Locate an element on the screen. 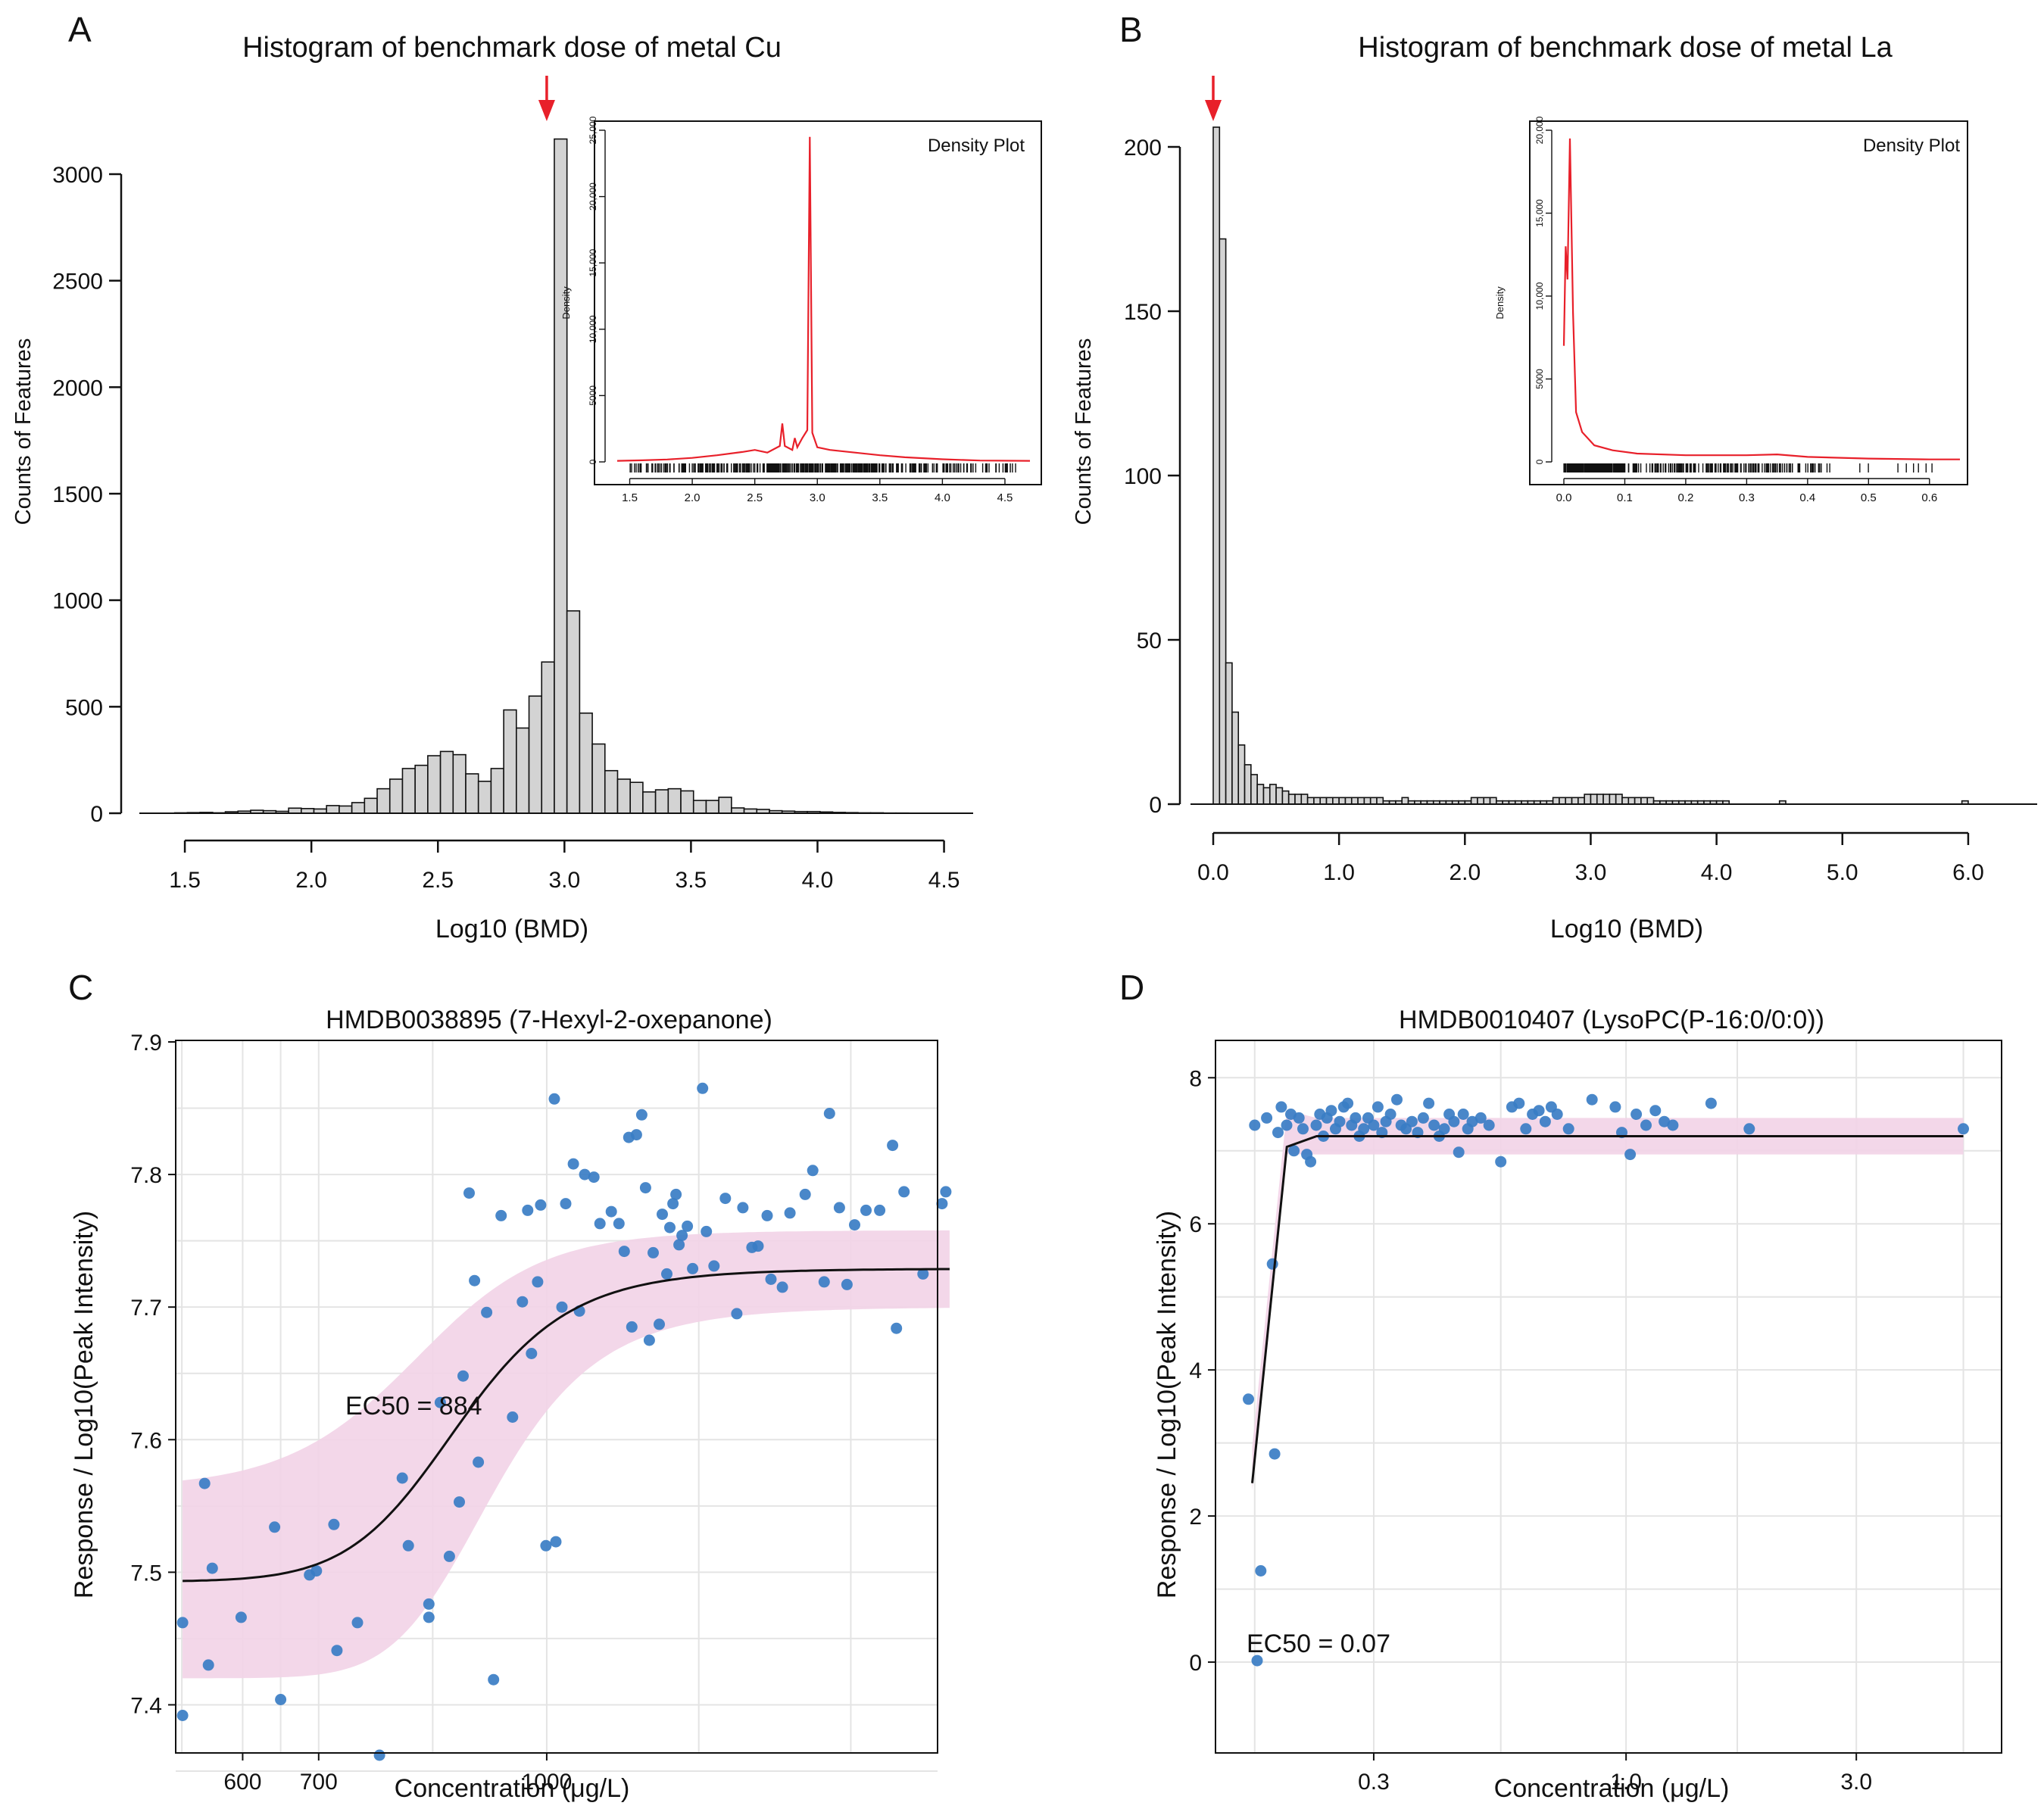 This screenshot has width=2044, height=1812. panel-label-c: C is located at coordinates (80, 987).